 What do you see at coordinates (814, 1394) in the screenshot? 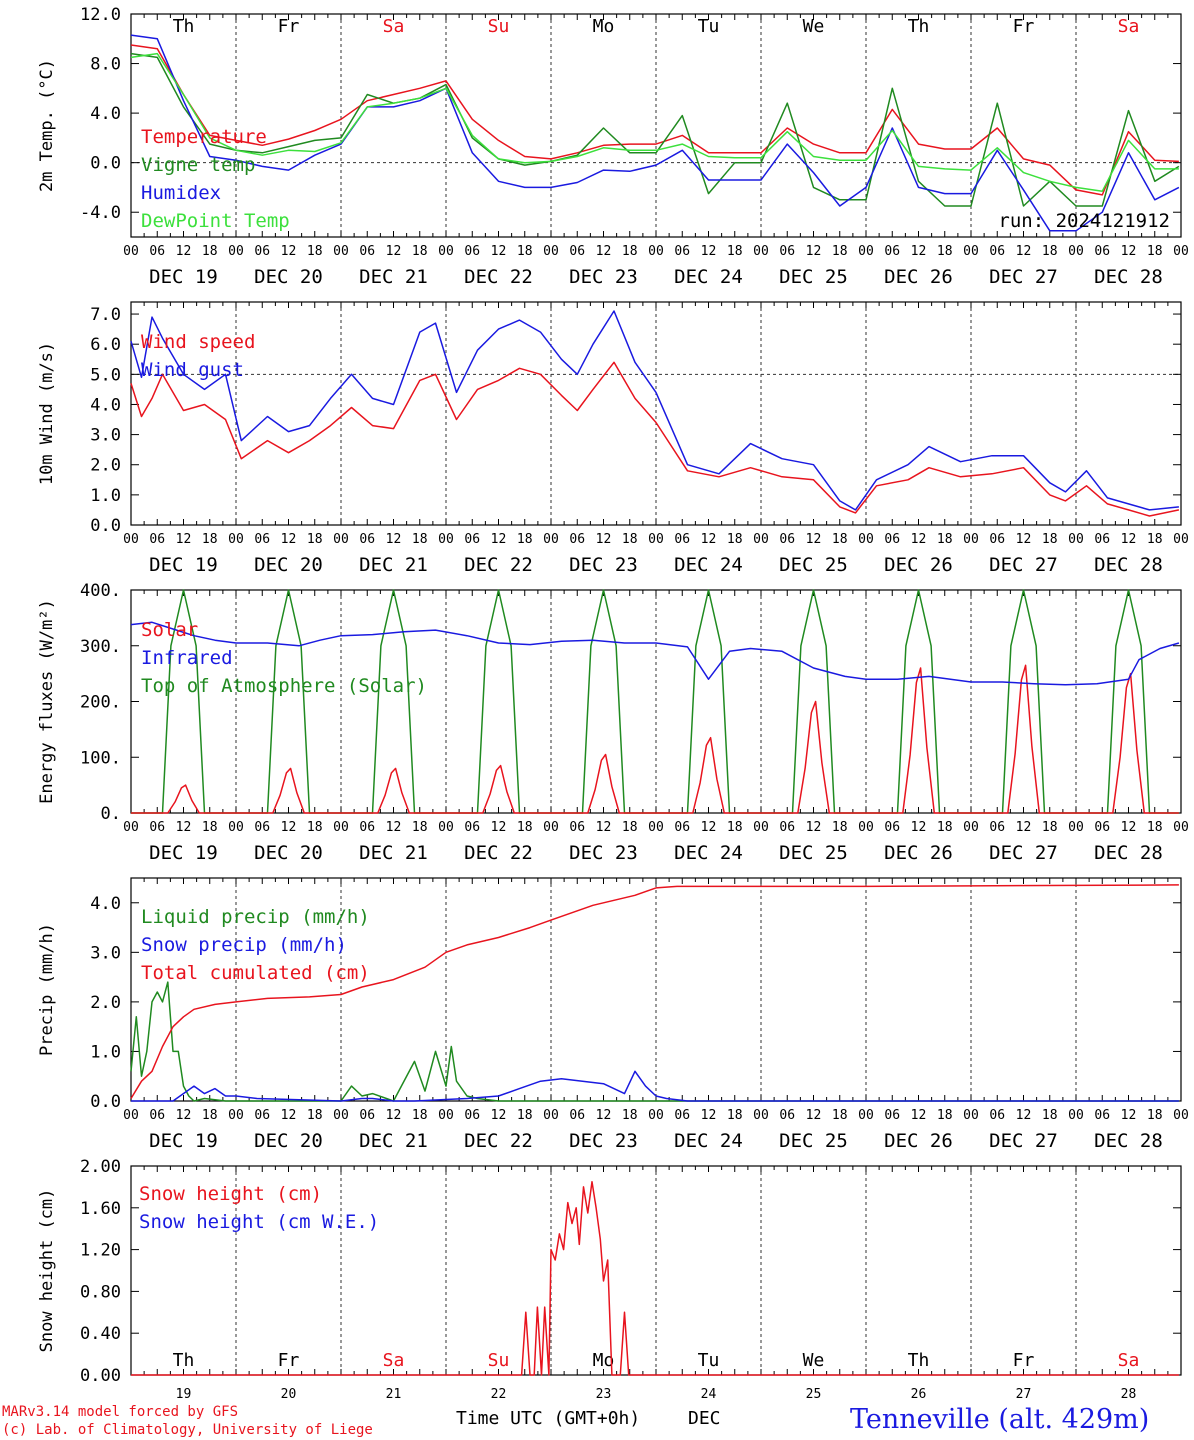
I see `day-number-label: 25` at bounding box center [814, 1394].